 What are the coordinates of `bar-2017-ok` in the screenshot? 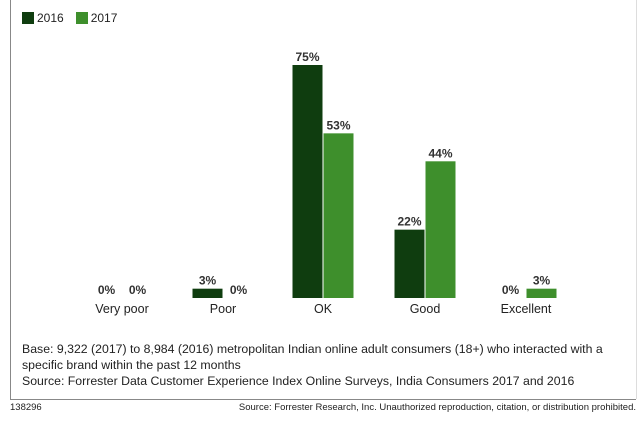 It's located at (338, 215).